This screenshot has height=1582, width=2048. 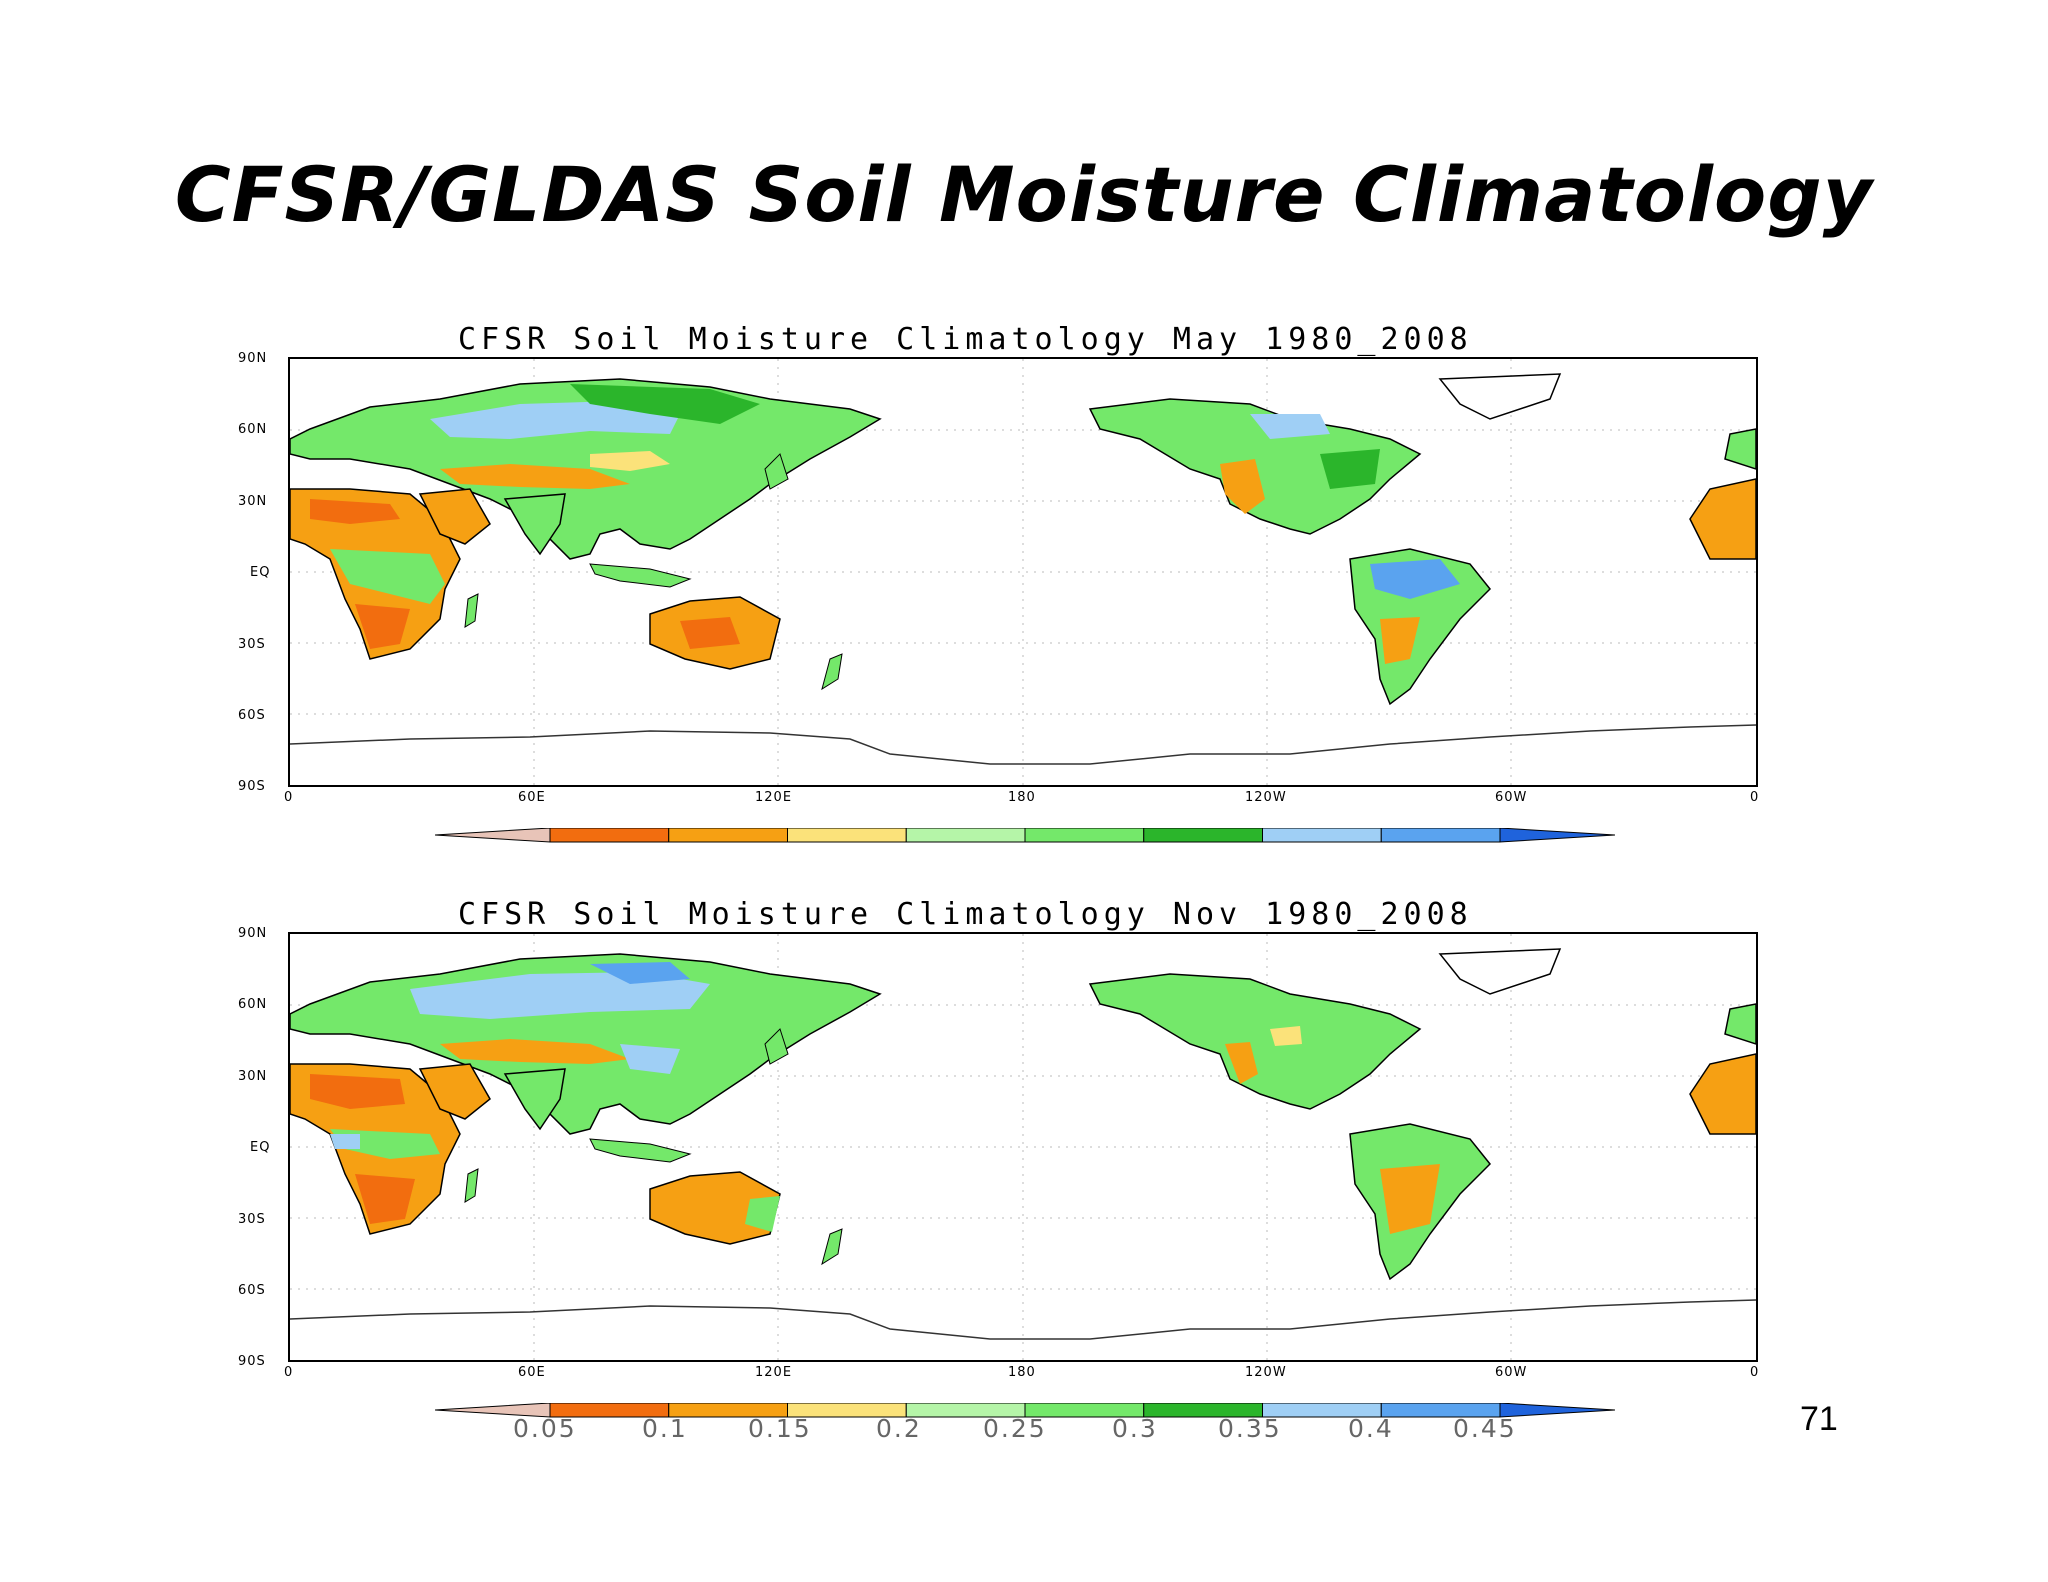 I want to click on lon-label: 120E, so click(x=774, y=797).